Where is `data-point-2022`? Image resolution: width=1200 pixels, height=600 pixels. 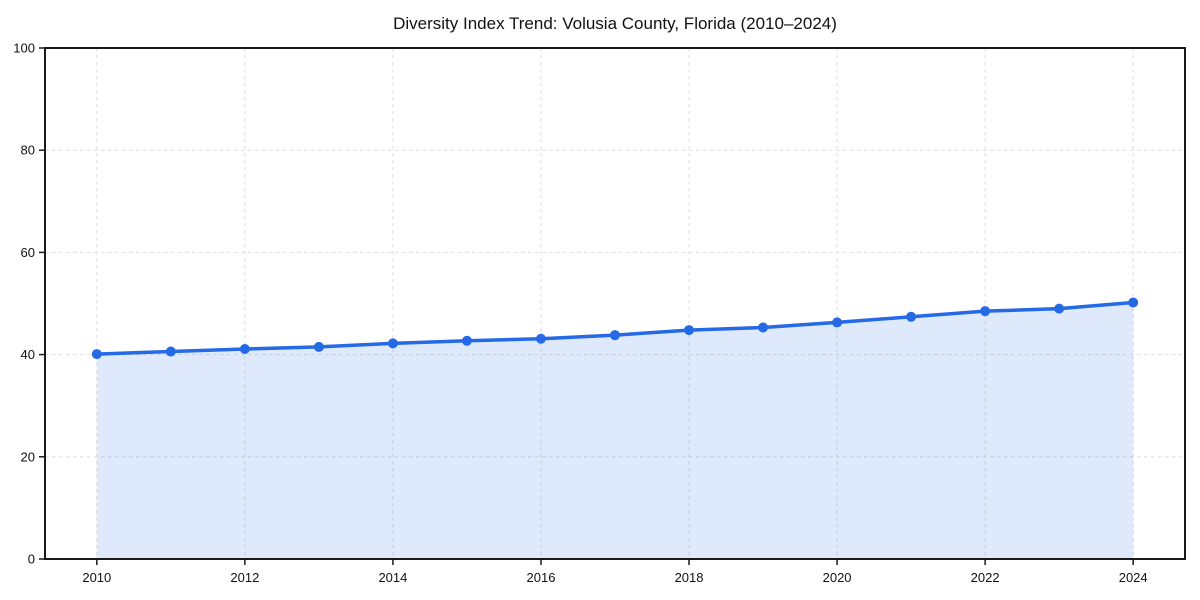 data-point-2022 is located at coordinates (985, 311).